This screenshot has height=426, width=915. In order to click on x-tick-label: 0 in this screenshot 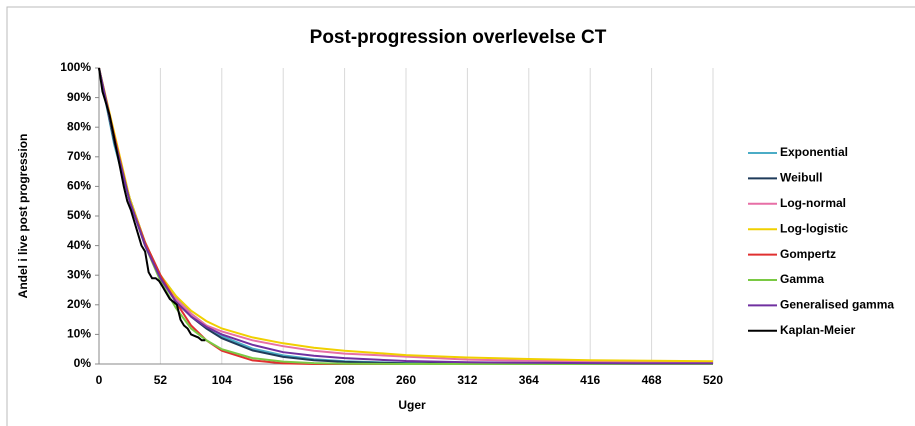, I will do `click(99, 380)`.